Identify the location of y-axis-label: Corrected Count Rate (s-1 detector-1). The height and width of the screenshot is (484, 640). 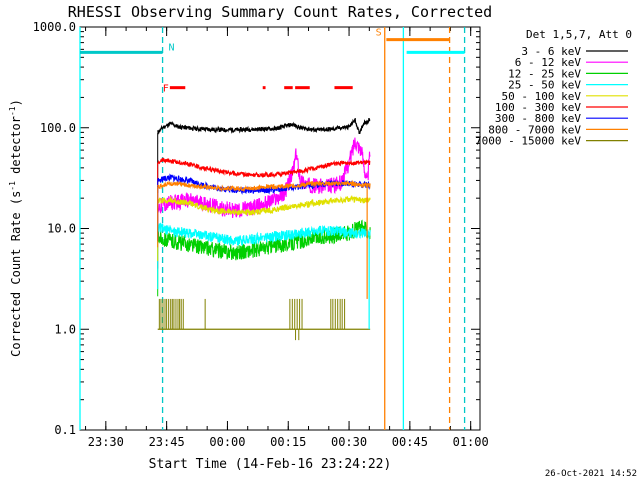
(15, 228).